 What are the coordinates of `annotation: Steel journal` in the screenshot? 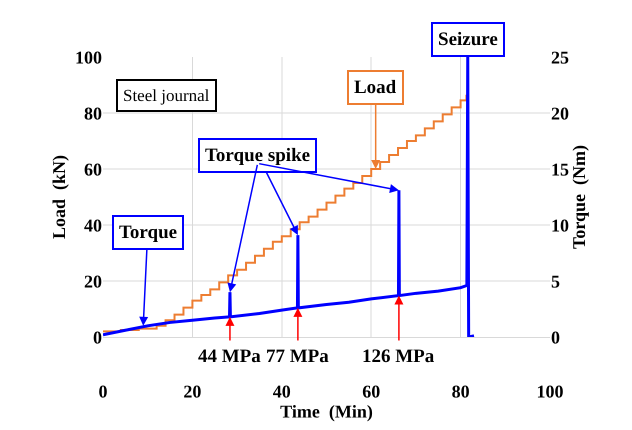 It's located at (166, 95).